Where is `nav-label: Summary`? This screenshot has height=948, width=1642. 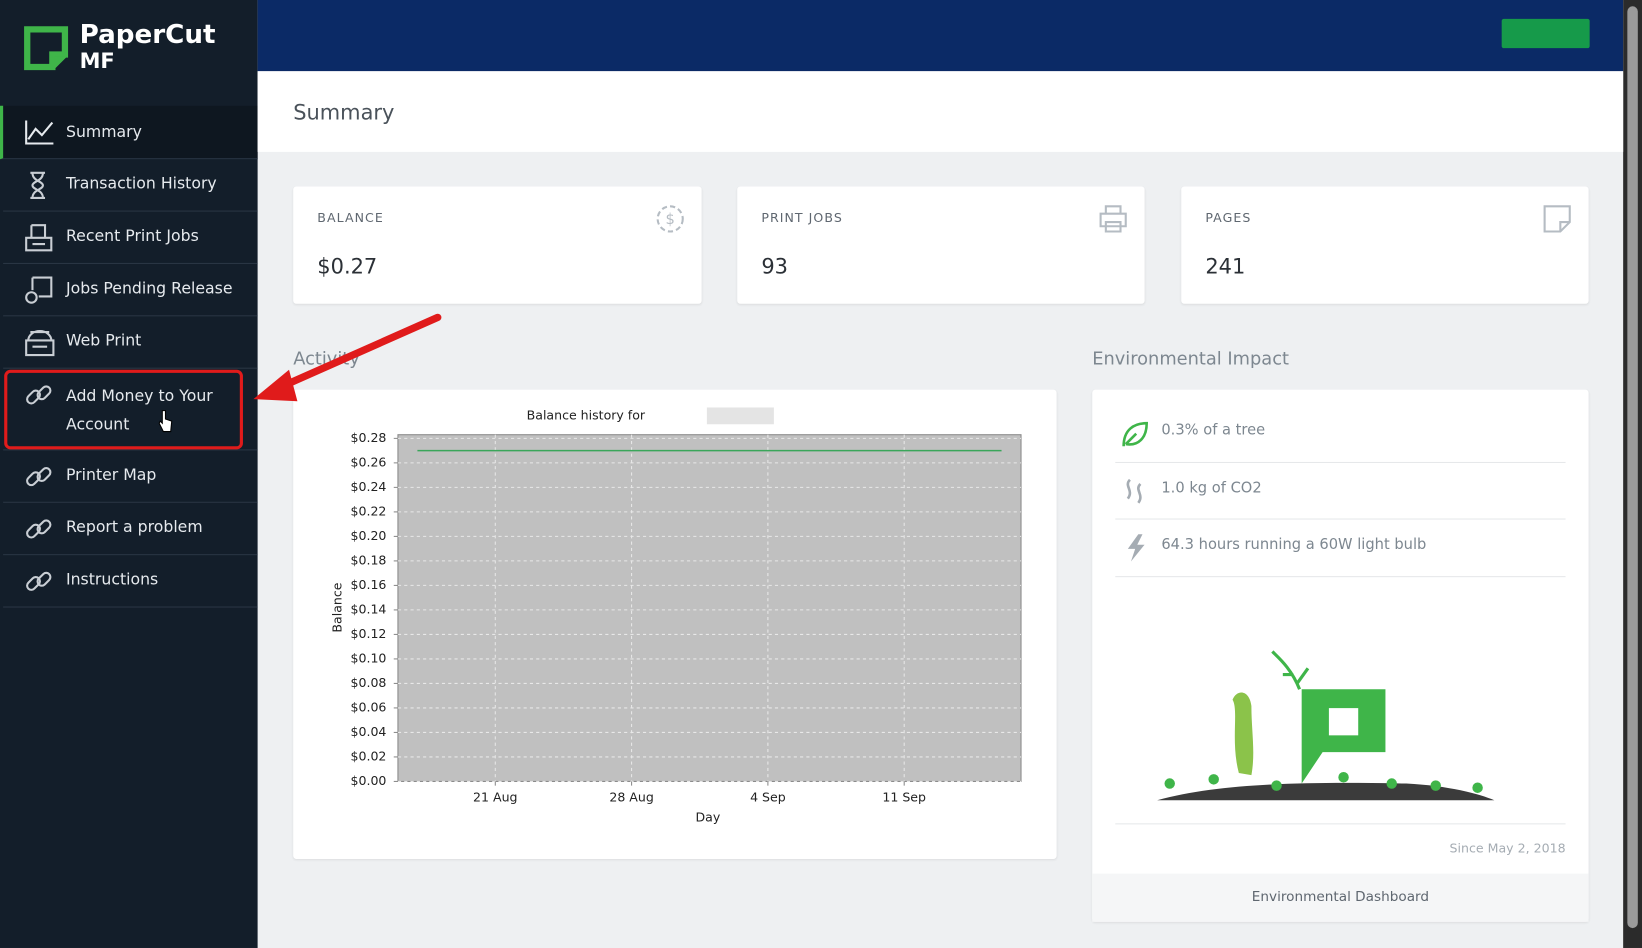 nav-label: Summary is located at coordinates (103, 132).